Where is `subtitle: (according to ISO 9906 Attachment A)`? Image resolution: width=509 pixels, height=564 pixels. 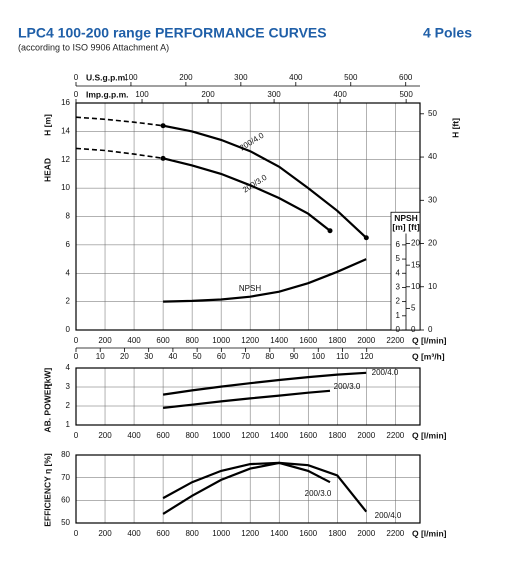
subtitle: (according to ISO 9906 Attachment A) is located at coordinates (93, 47).